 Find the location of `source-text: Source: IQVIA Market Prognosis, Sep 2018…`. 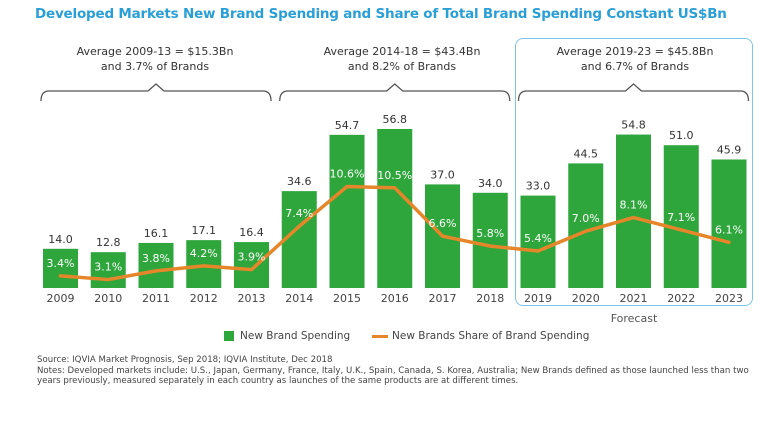

source-text: Source: IQVIA Market Prognosis, Sep 2018… is located at coordinates (185, 360).